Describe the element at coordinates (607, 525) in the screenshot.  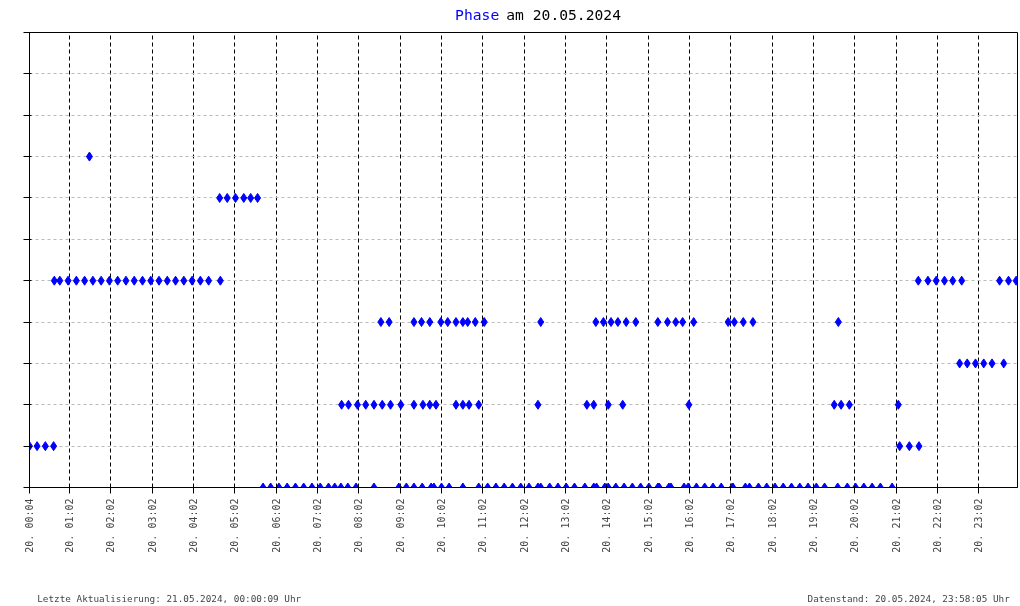
I see `x-tick-label: 20. 14:02` at that location.